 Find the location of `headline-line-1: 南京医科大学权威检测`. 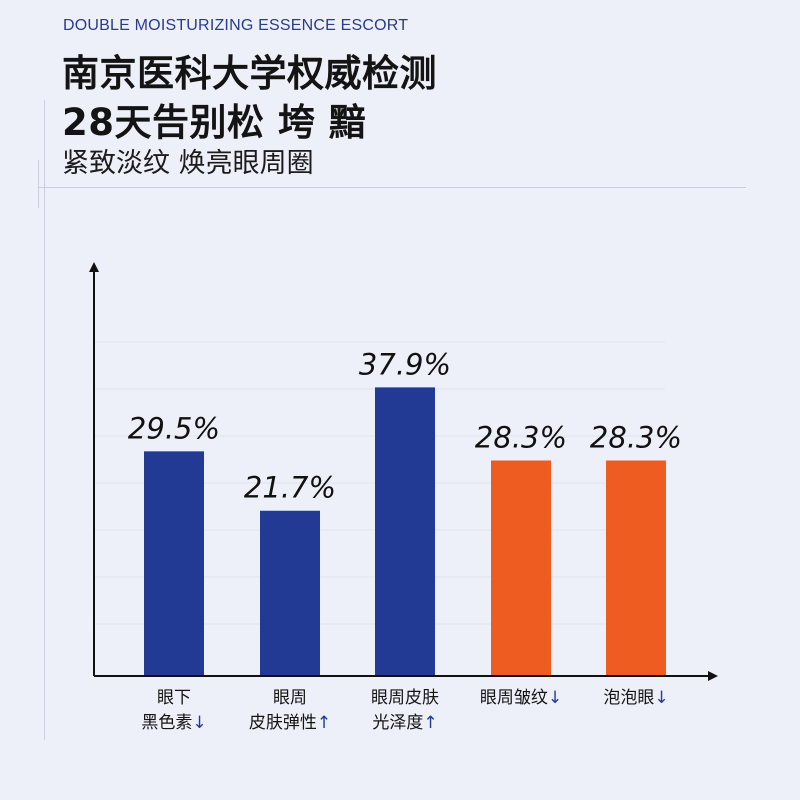

headline-line-1: 南京医科大学权威检测 is located at coordinates (249, 73).